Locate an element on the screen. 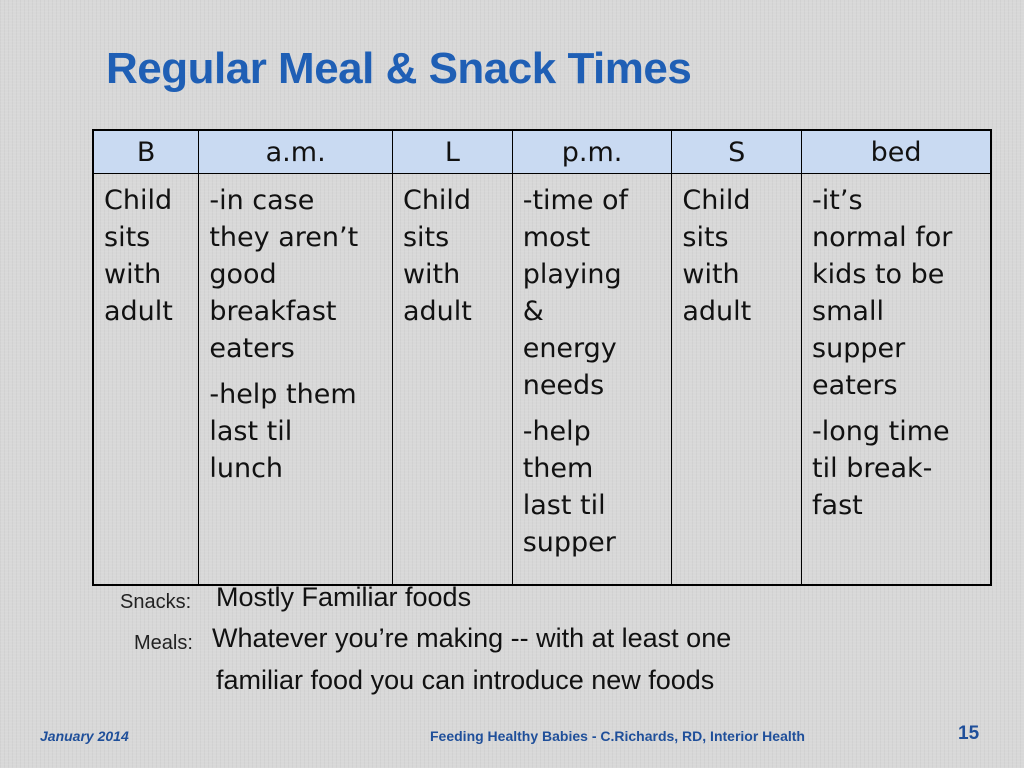 Image resolution: width=1024 pixels, height=768 pixels. header-pm: p.m. is located at coordinates (592, 151).